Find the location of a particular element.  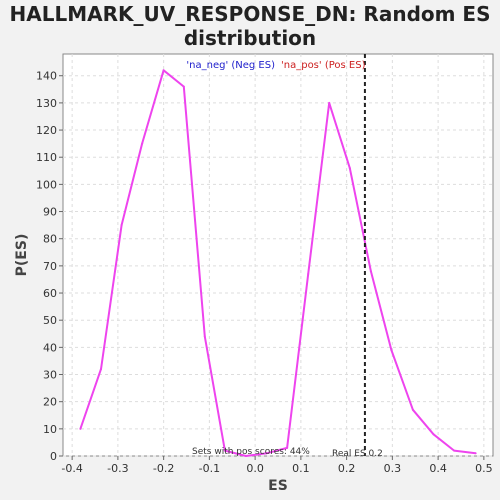

chart-title-line-1: HALLMARK_UV_RESPONSE_DN: Random ES is located at coordinates (250, 14).